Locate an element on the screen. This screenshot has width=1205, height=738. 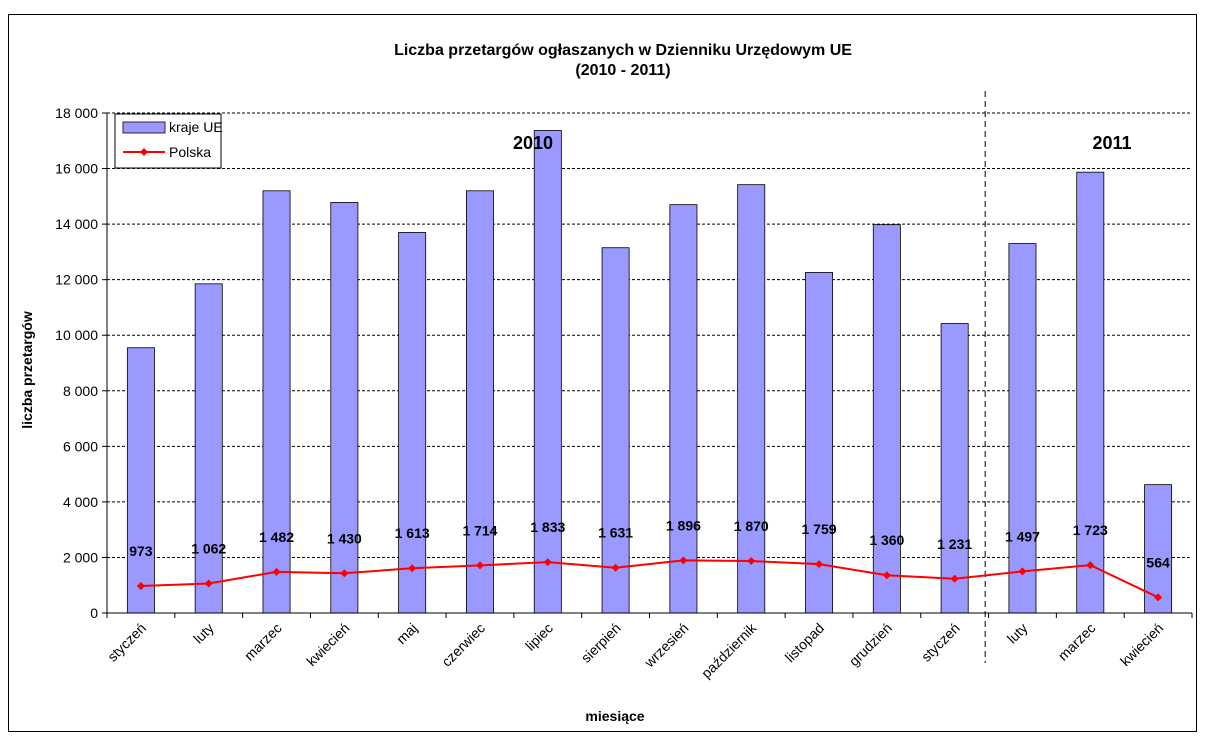
x-category-label: lipiec is located at coordinates (539, 637).